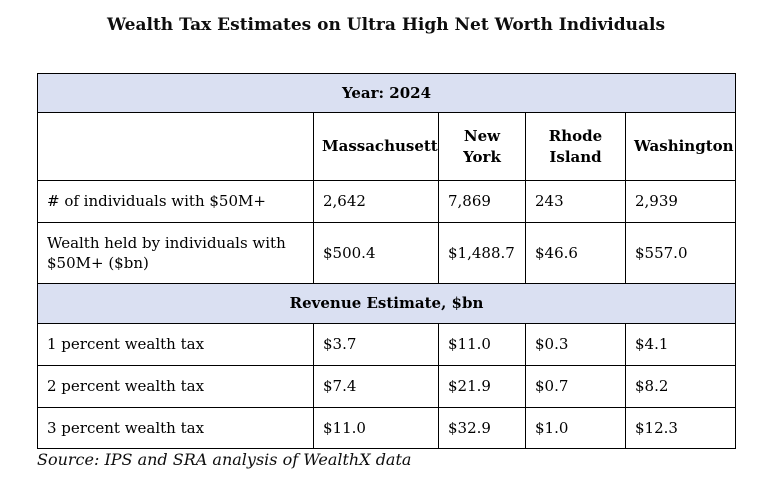  Describe the element at coordinates (680, 201) in the screenshot. I see `table-cell: 2,939` at that location.